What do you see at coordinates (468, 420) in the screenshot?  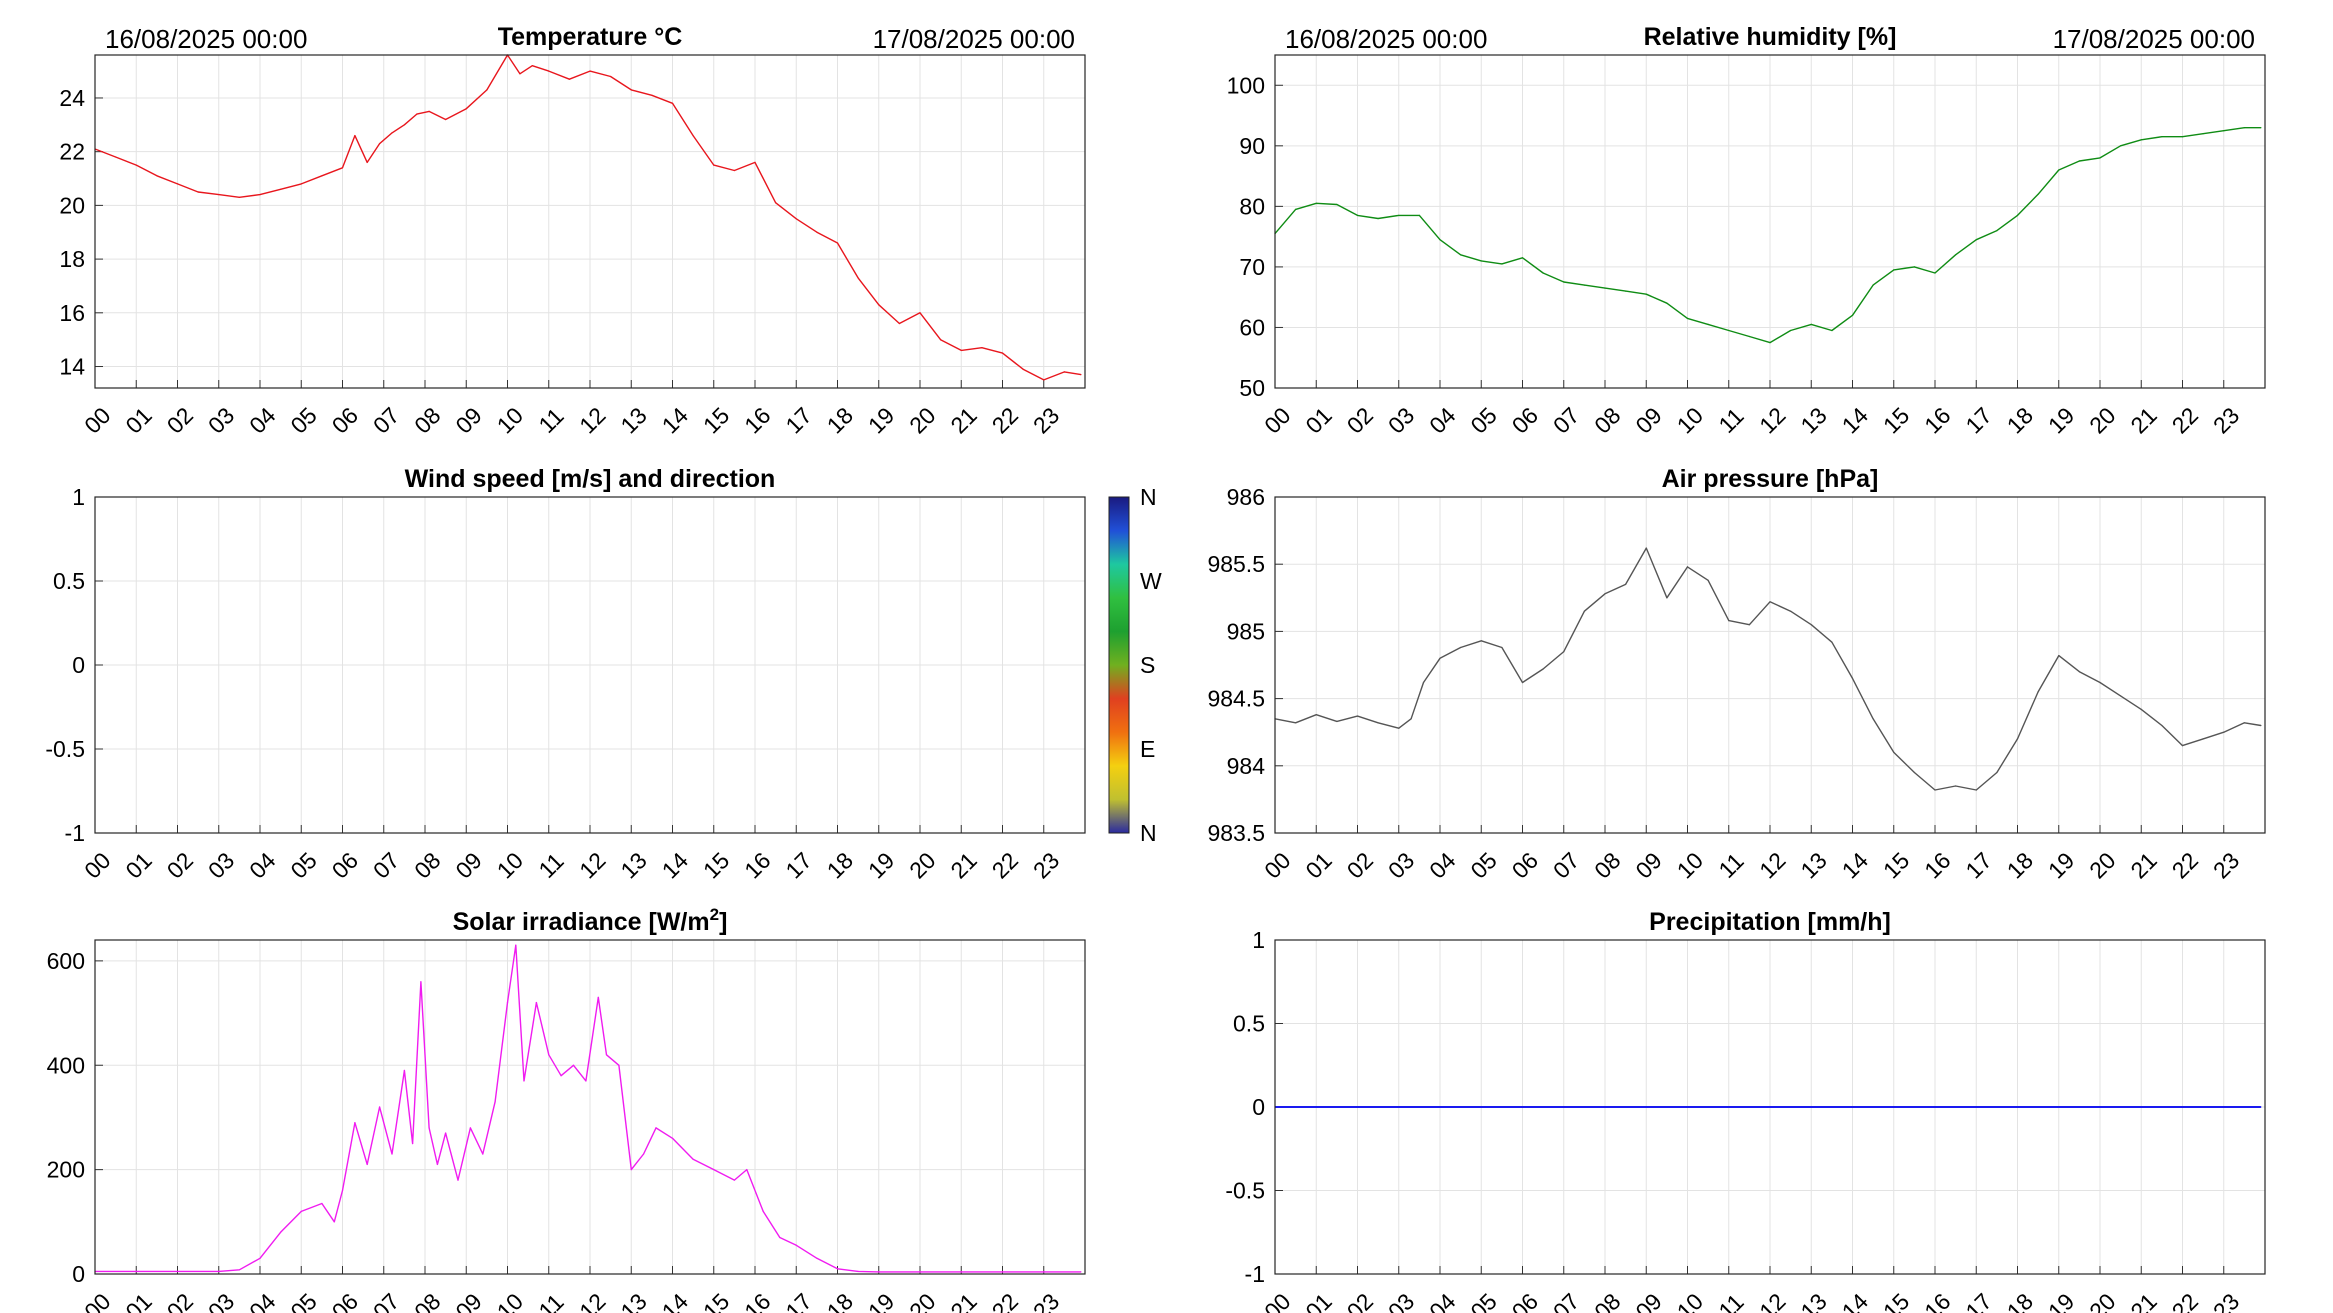 I see `temp-xtick-label: 09` at bounding box center [468, 420].